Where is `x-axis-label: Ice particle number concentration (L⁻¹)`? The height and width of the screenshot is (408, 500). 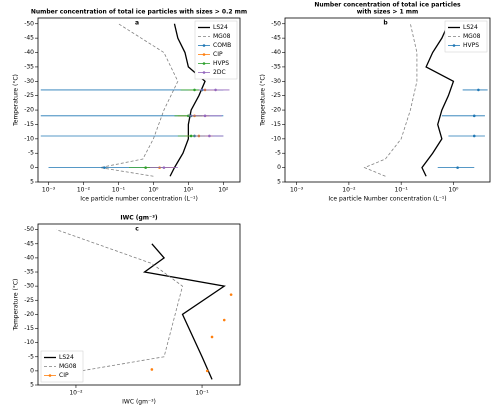
x-axis-label: Ice particle number concentration (L⁻¹) is located at coordinates (139, 199).